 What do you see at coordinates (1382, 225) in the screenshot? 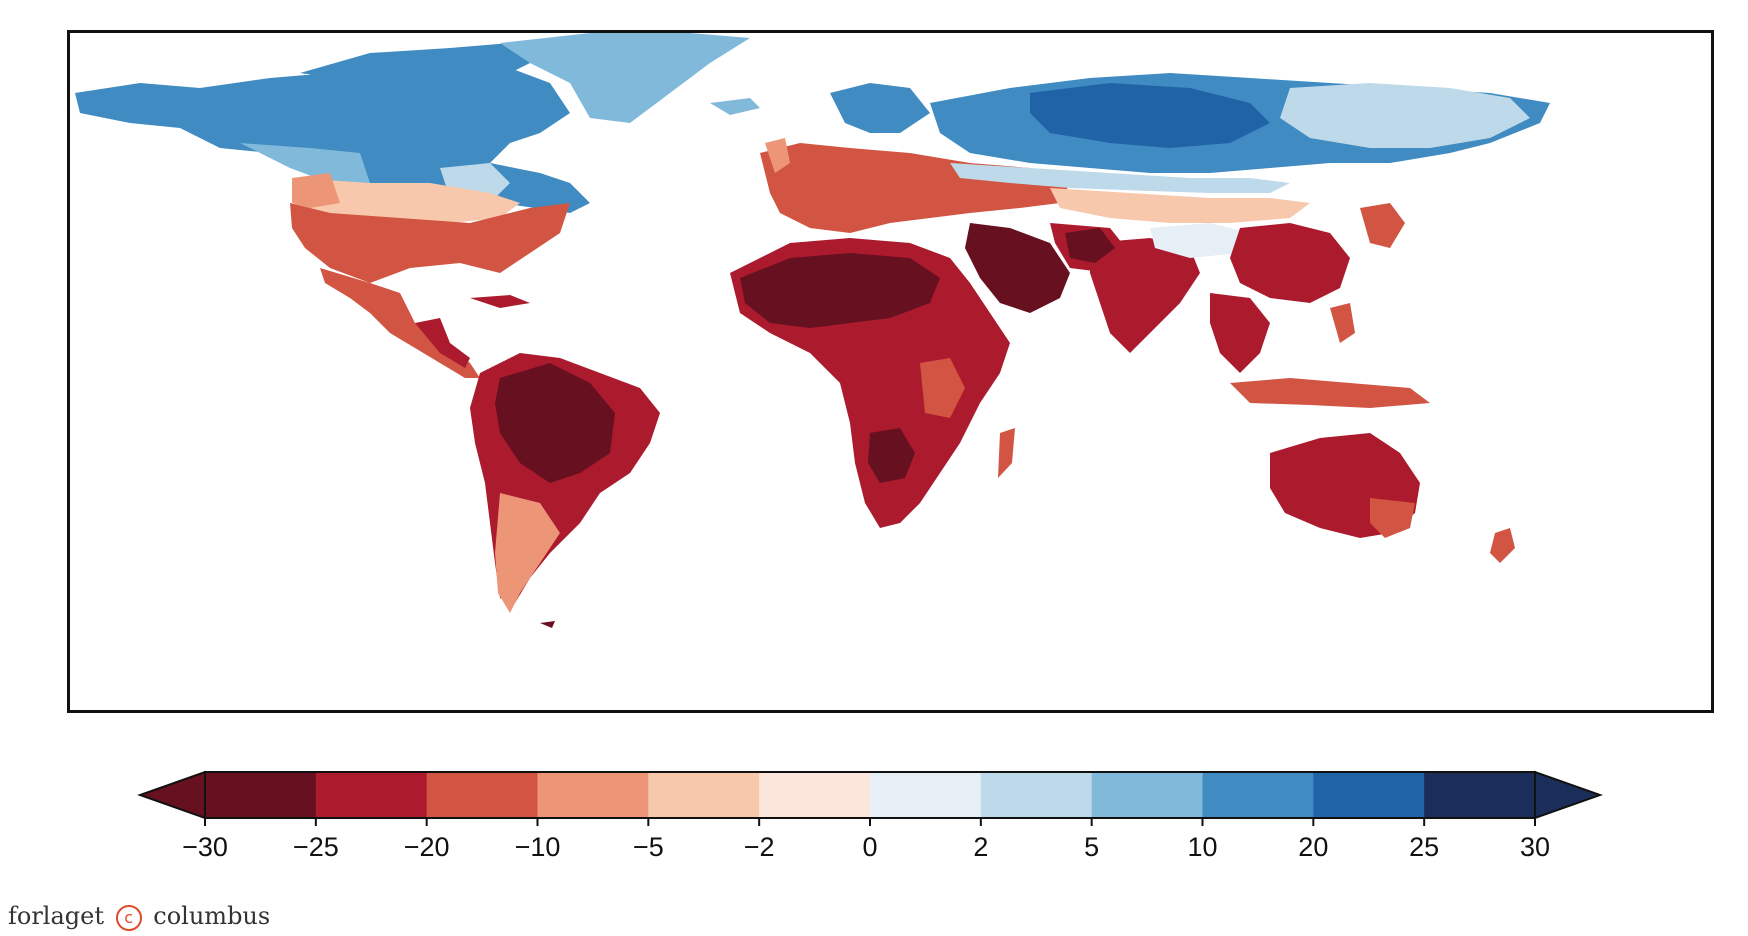
I see `region-korea-japan` at bounding box center [1382, 225].